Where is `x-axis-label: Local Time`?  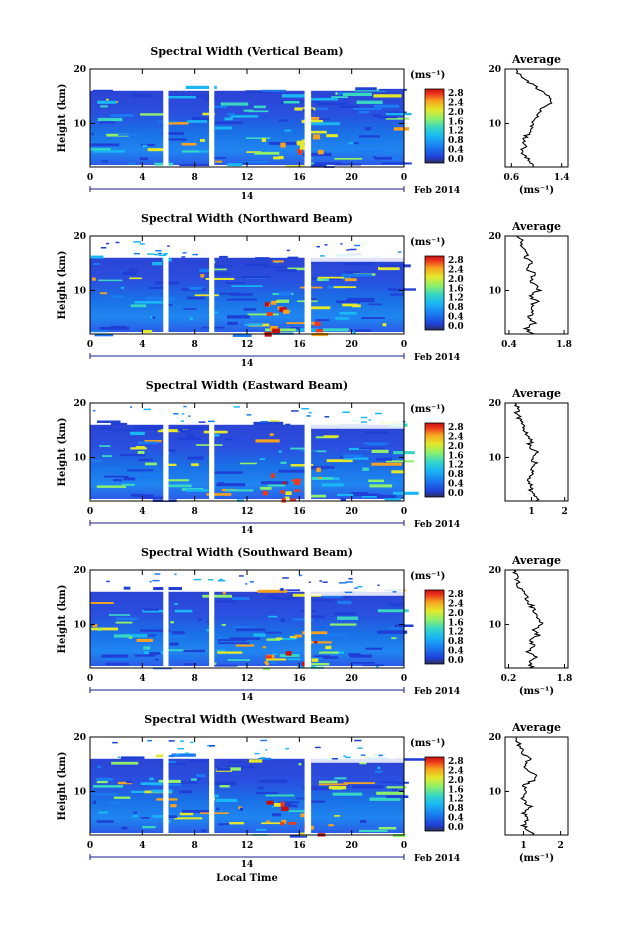 x-axis-label: Local Time is located at coordinates (247, 878).